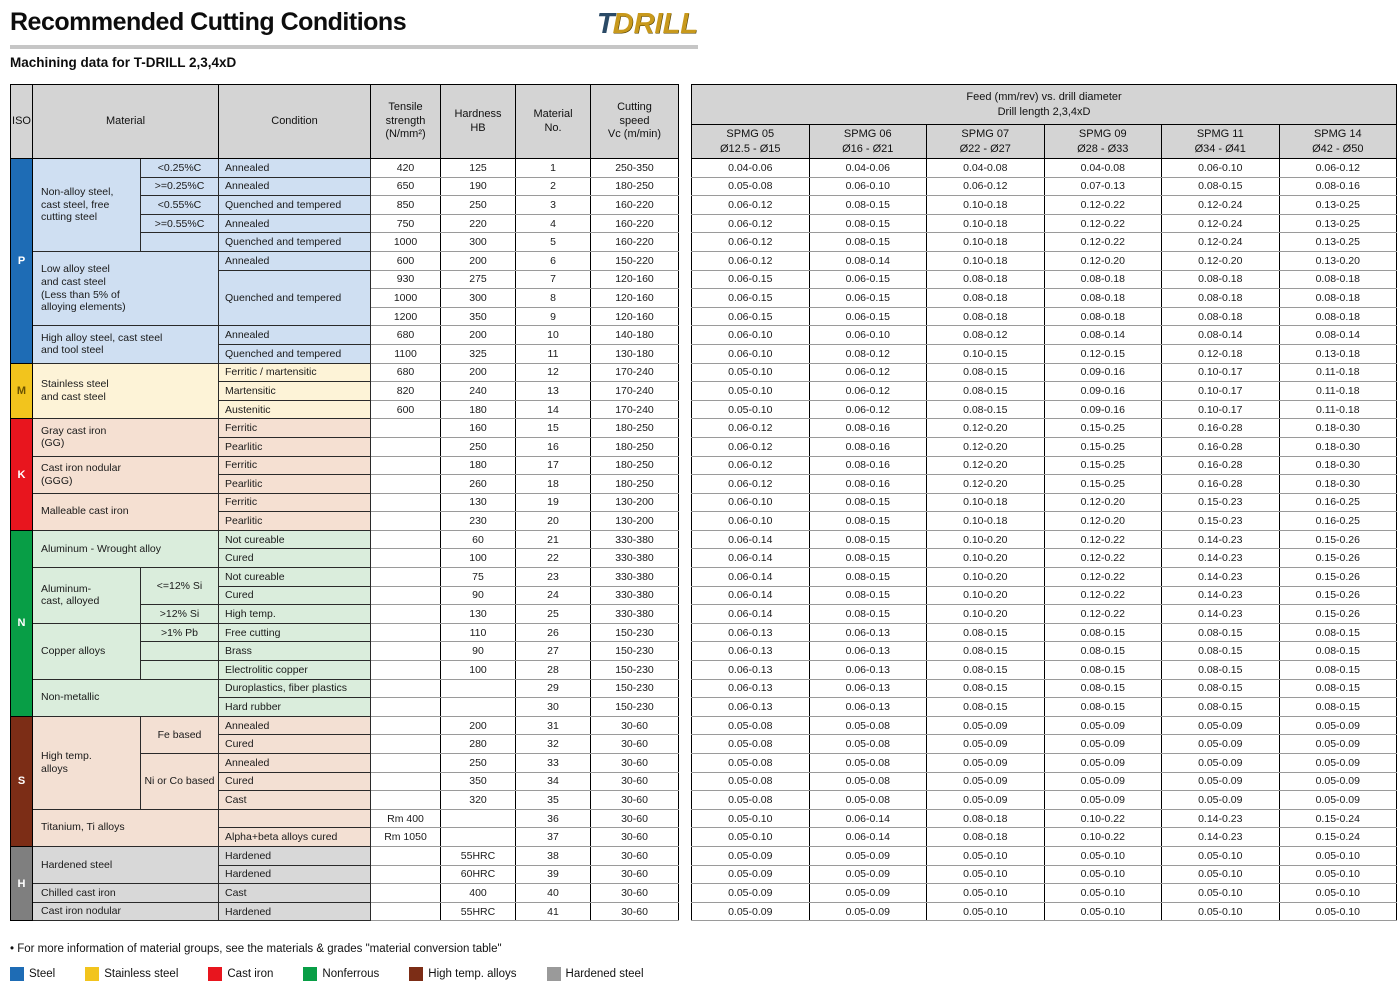 Image resolution: width=1400 pixels, height=1000 pixels. I want to click on feed-cell: 0.15-0.26, so click(1338, 539).